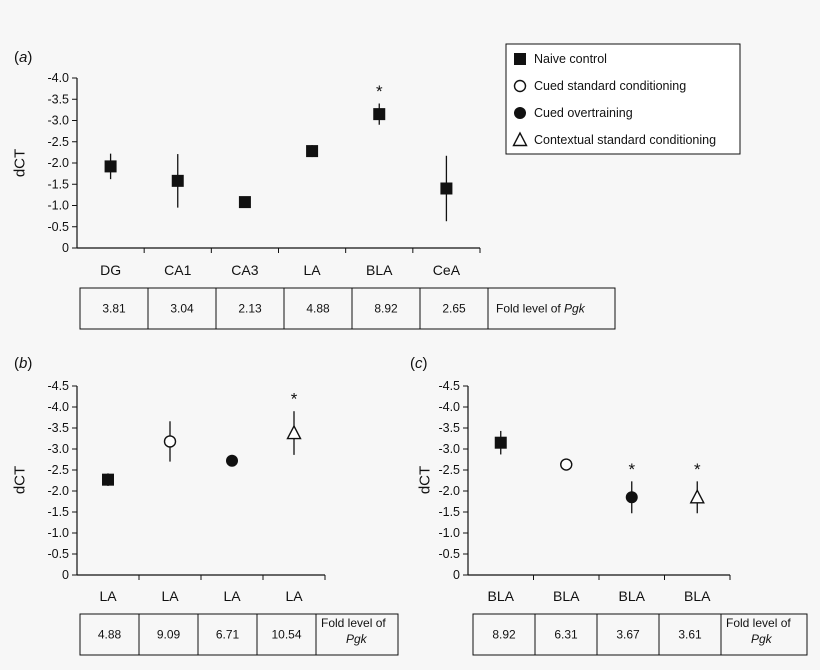  What do you see at coordinates (419, 363) in the screenshot?
I see `panel-label: (c)` at bounding box center [419, 363].